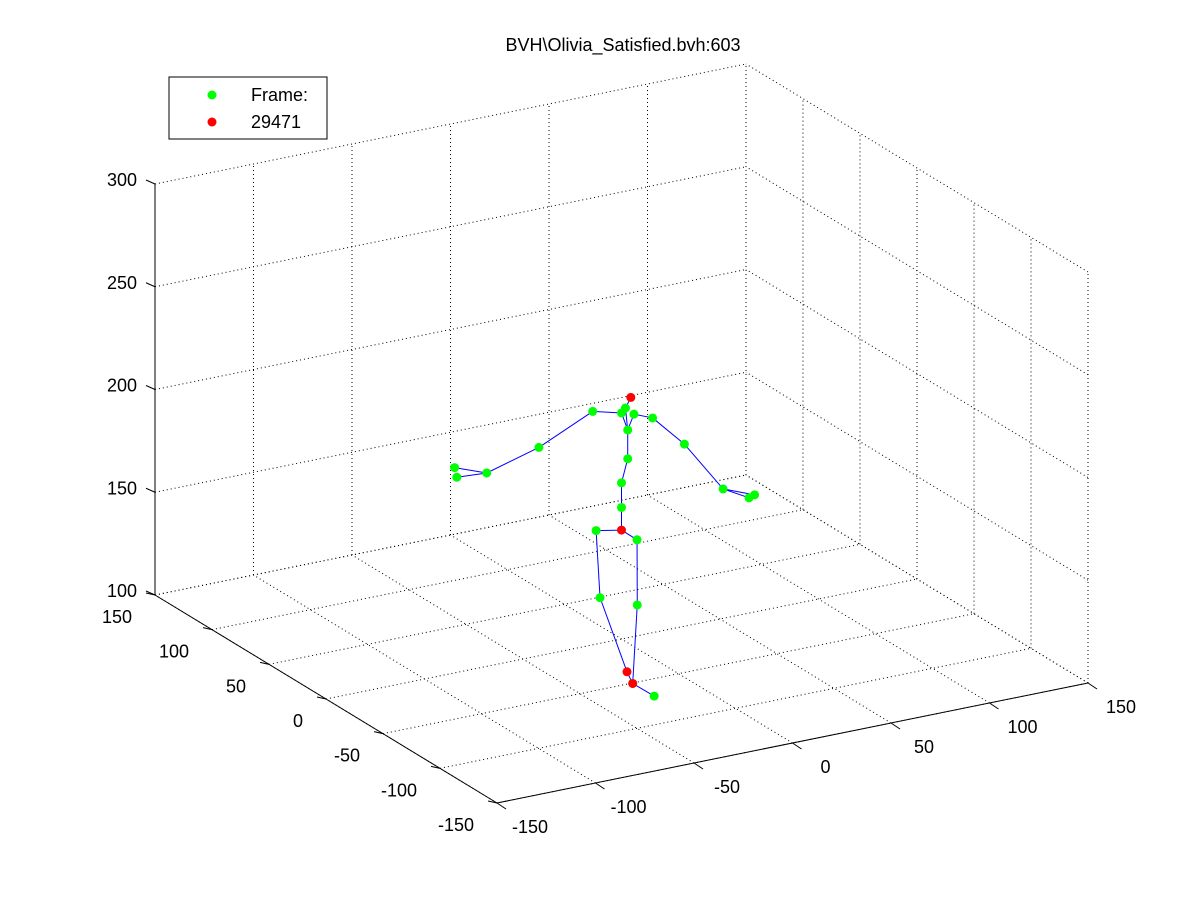 The image size is (1201, 901). Describe the element at coordinates (399, 790) in the screenshot. I see `y-tick-label: -100` at that location.